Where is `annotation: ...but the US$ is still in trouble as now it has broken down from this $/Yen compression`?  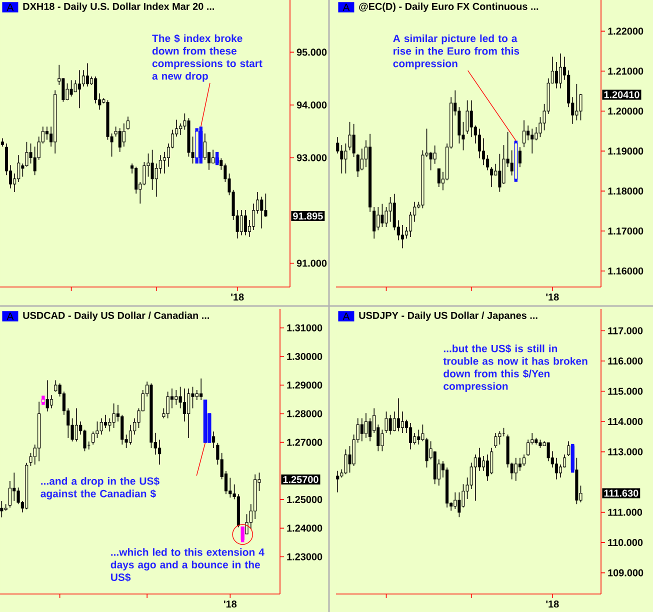 annotation: ...but the US$ is still in trouble as now it has broken down from this $/Yen compression is located at coordinates (515, 368).